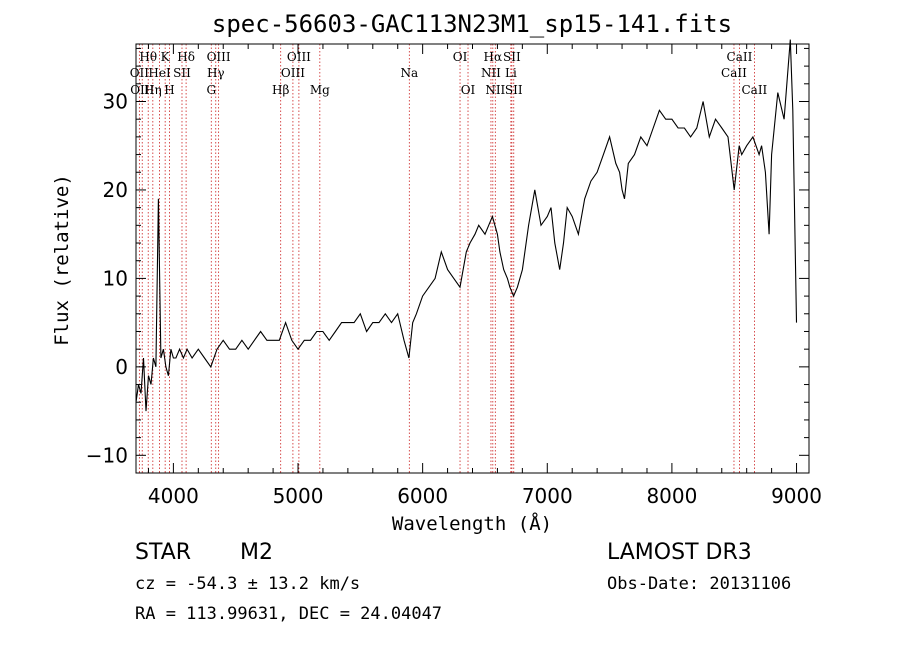 This screenshot has width=900, height=649. What do you see at coordinates (186, 57) in the screenshot?
I see `emission-line-label: Hδ` at bounding box center [186, 57].